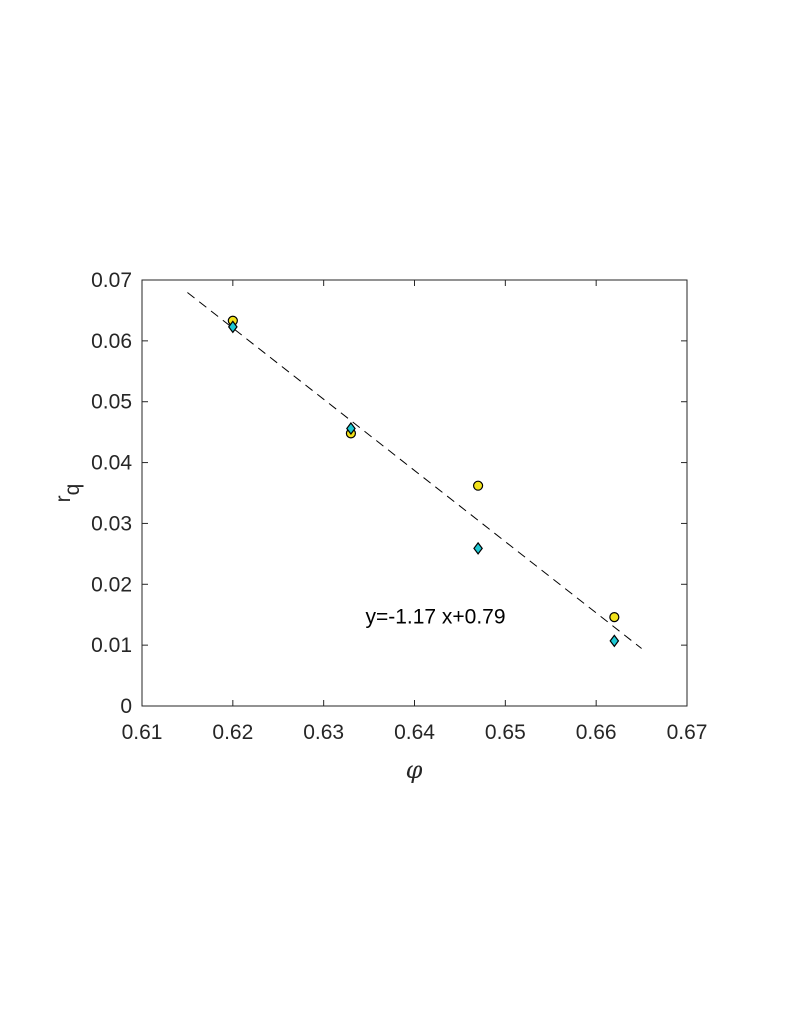 The height and width of the screenshot is (1021, 789). What do you see at coordinates (72, 490) in the screenshot?
I see `y-axis-title-subscript: q` at bounding box center [72, 490].